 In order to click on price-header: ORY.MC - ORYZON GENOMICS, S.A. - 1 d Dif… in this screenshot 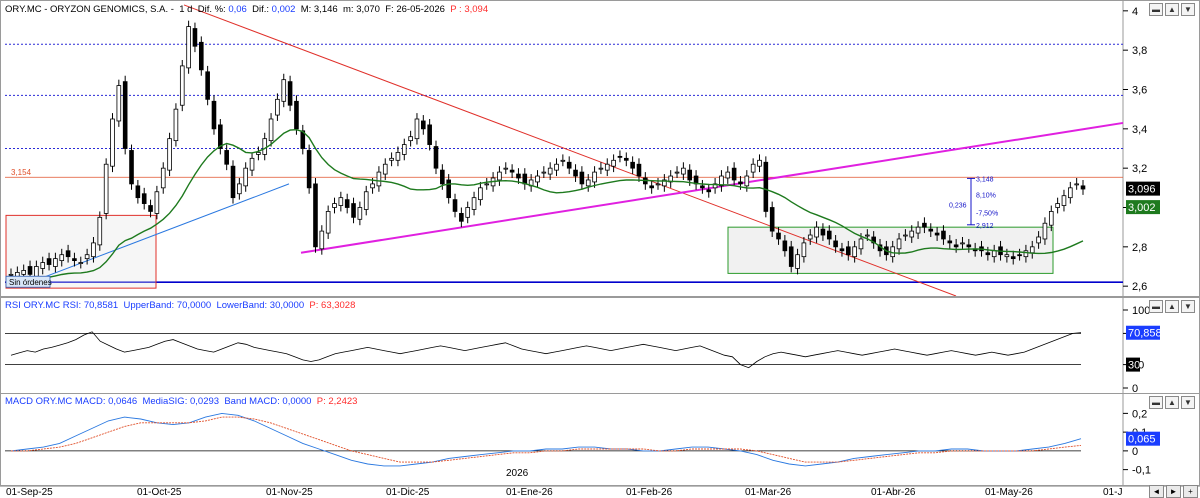, I will do `click(247, 9)`.